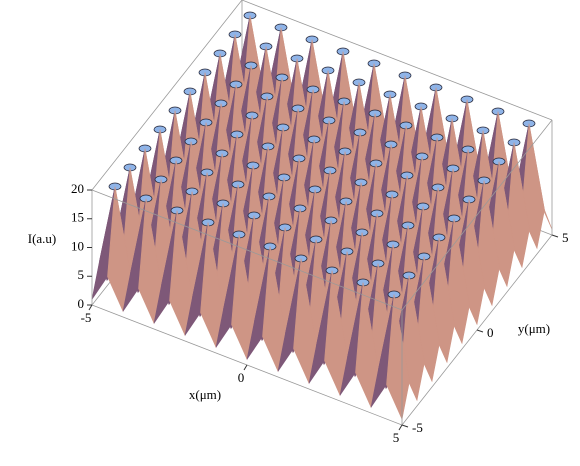 The image size is (580, 466). I want to click on z-tick-label: 0, so click(81, 303).